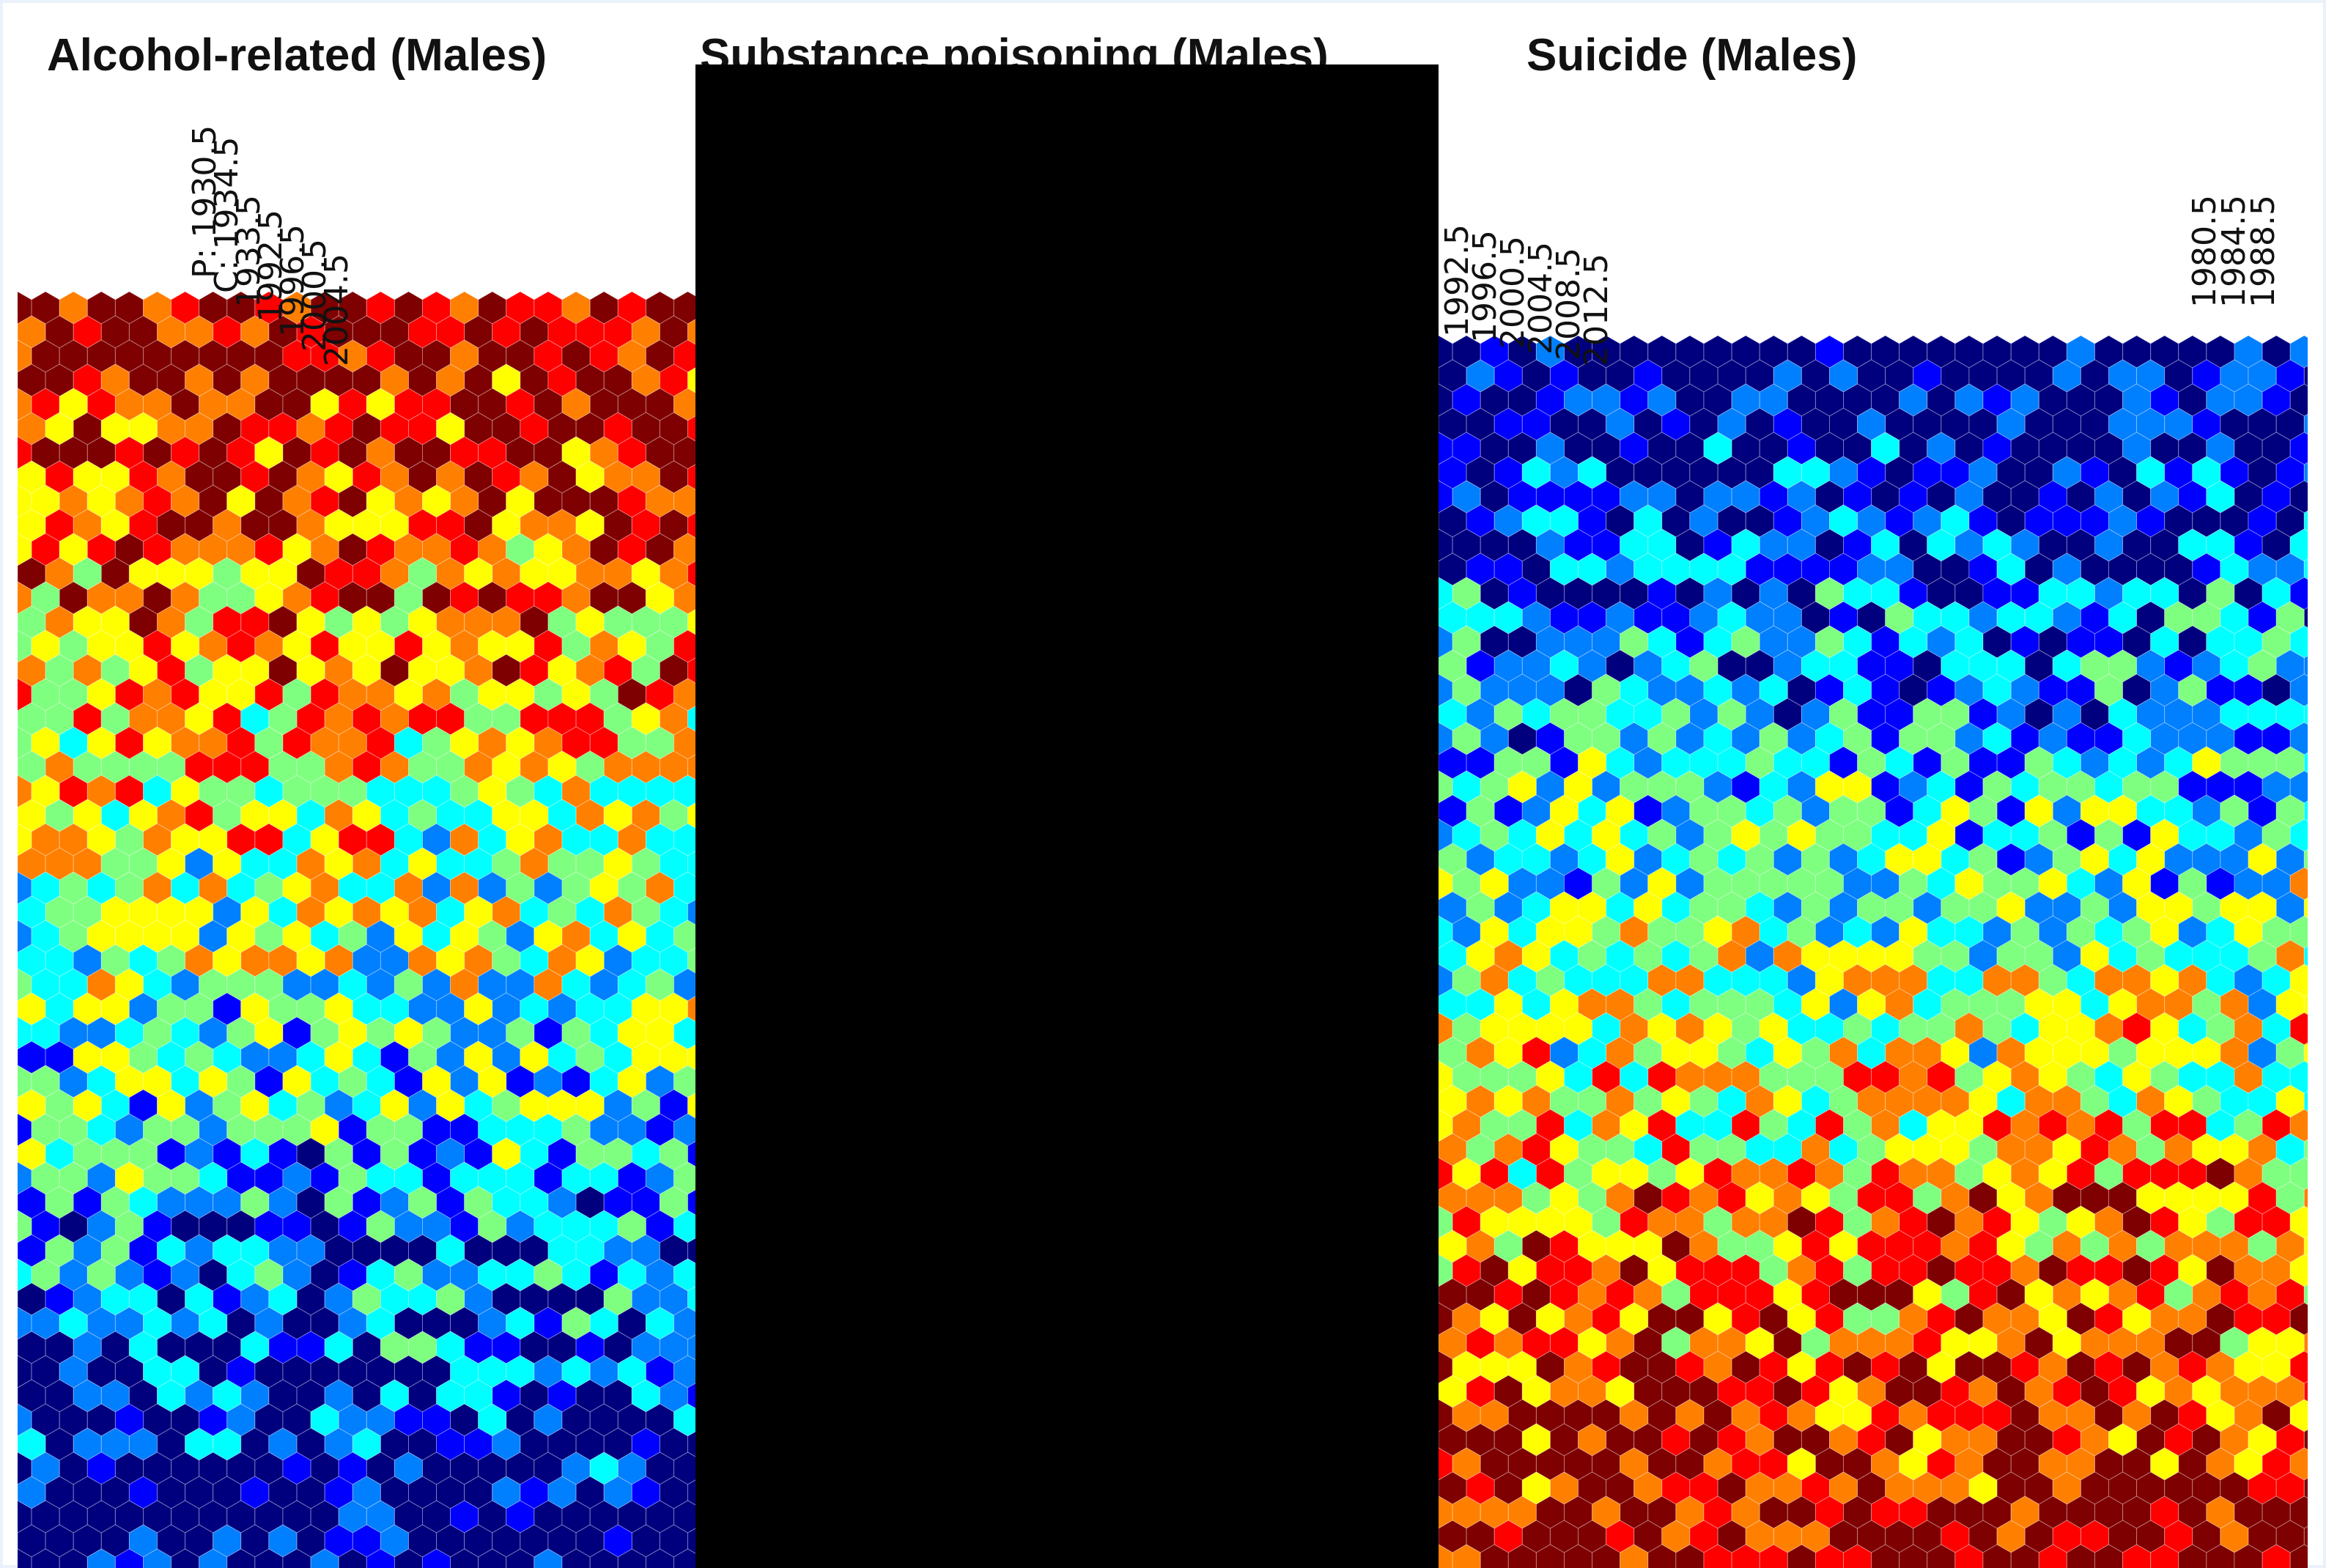  Describe the element at coordinates (2263, 252) in the screenshot. I see `suicide-tick-label: 1988.5` at that location.